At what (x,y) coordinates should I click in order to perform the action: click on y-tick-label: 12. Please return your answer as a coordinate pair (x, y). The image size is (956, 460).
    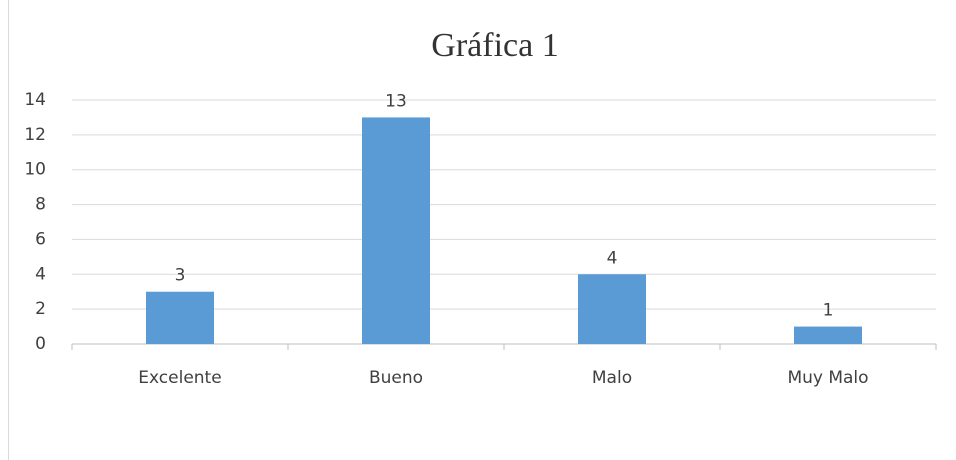
    Looking at the image, I should click on (35, 135).